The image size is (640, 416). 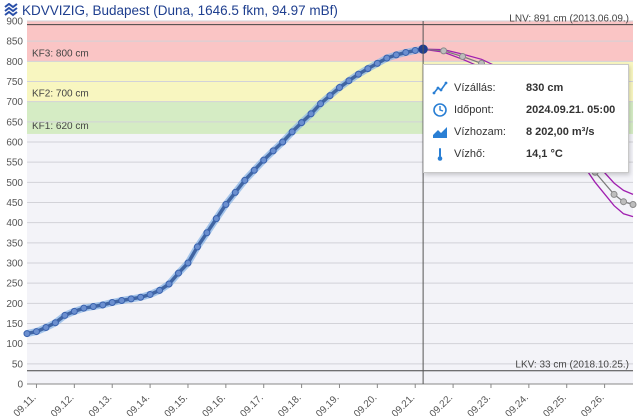 I want to click on y-tick-label: 100, so click(x=14, y=344).